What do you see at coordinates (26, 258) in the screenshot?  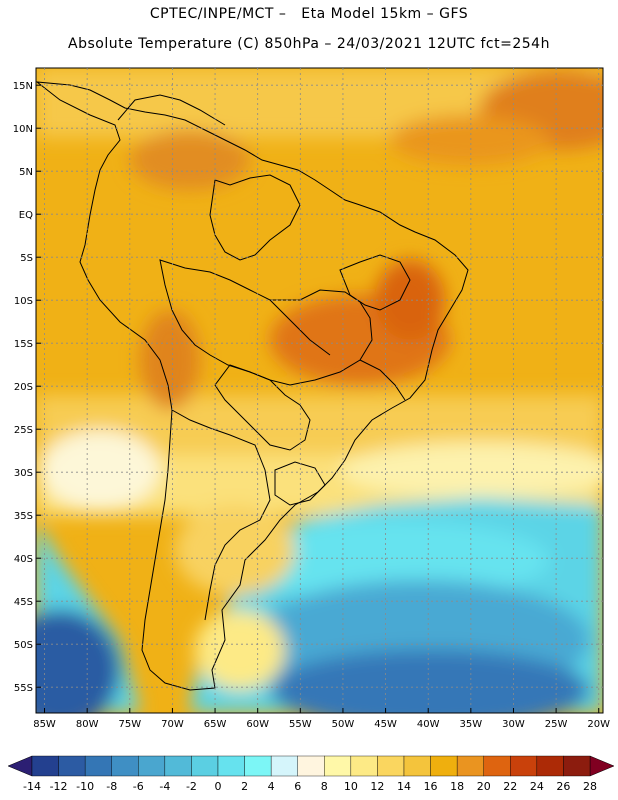 I see `lat-label: 5S` at bounding box center [26, 258].